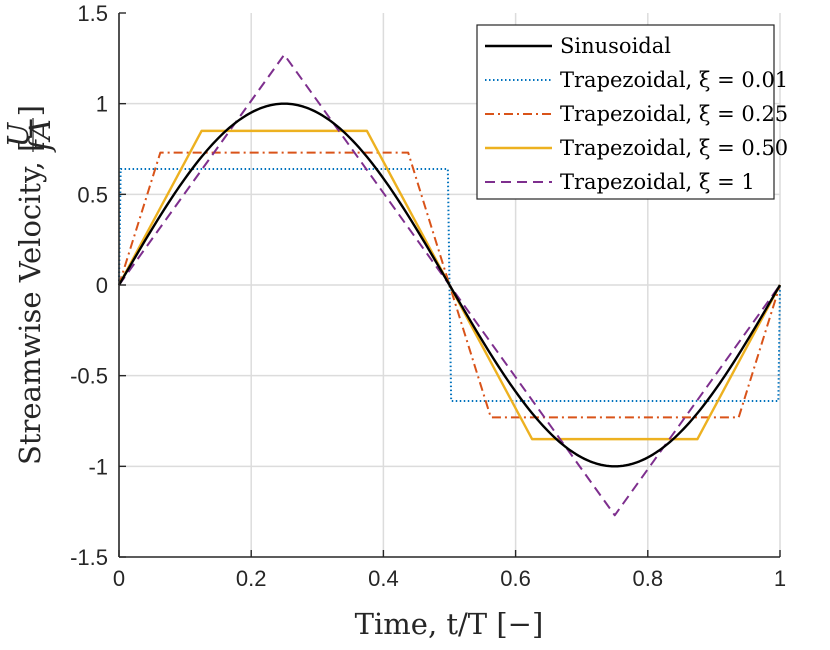 Image resolution: width=830 pixels, height=650 pixels. What do you see at coordinates (383, 578) in the screenshot?
I see `x-tick-label: 0.4` at bounding box center [383, 578].